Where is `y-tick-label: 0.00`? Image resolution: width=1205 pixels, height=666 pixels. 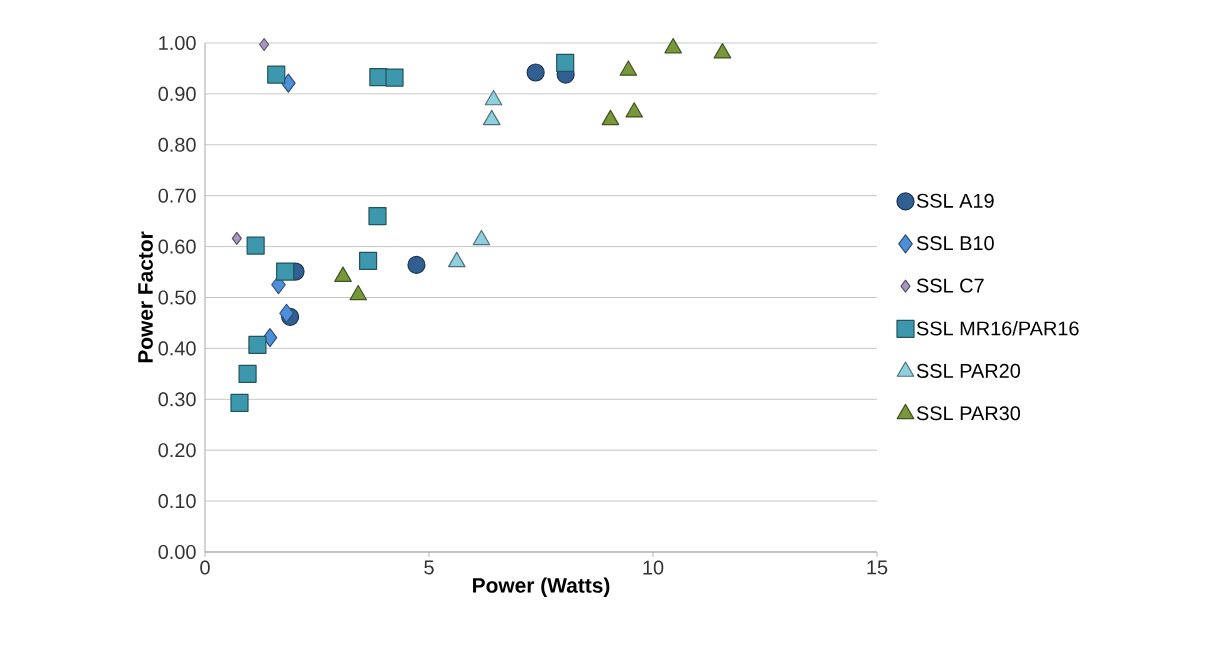 y-tick-label: 0.00 is located at coordinates (177, 552).